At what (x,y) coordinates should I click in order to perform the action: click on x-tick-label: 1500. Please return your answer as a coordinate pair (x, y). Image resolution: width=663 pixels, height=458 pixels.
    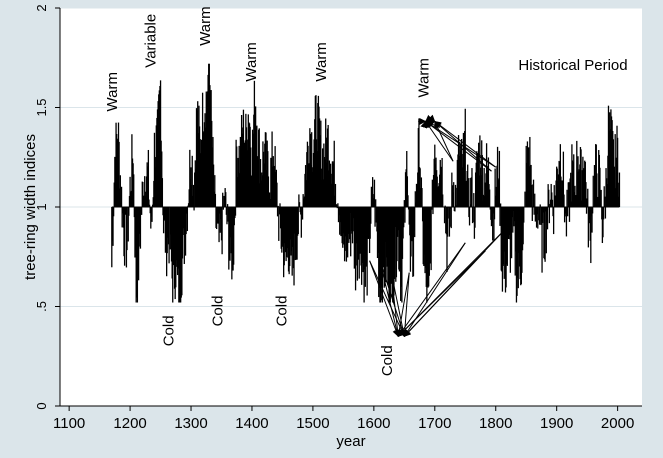
    Looking at the image, I should click on (312, 423).